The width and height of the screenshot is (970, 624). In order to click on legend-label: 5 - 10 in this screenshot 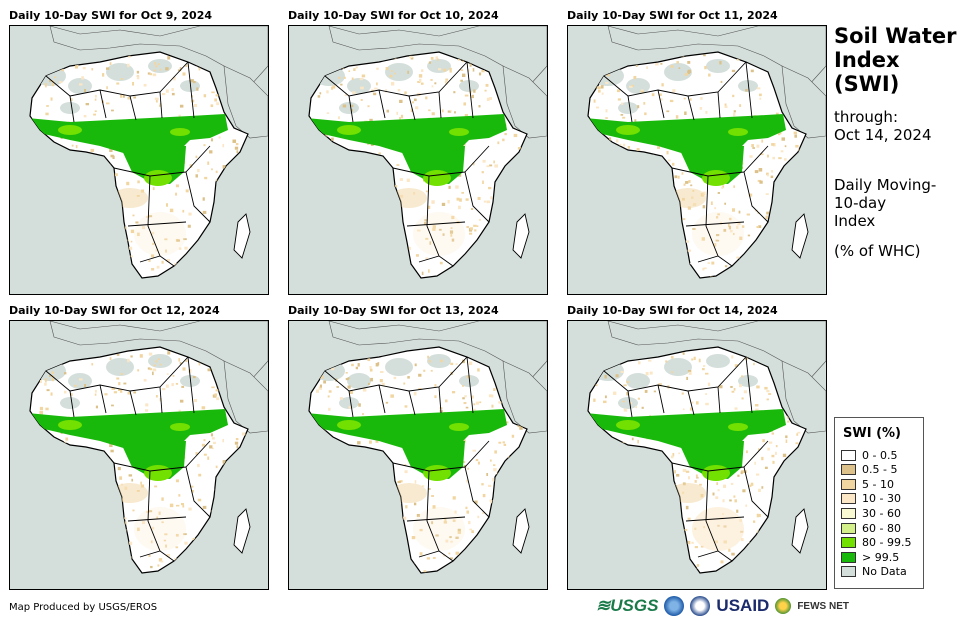, I will do `click(878, 484)`.